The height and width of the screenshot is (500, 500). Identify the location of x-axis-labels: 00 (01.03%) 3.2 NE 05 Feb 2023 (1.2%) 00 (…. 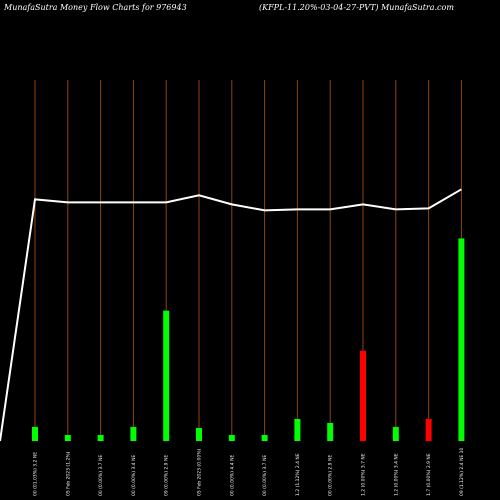
(249, 472).